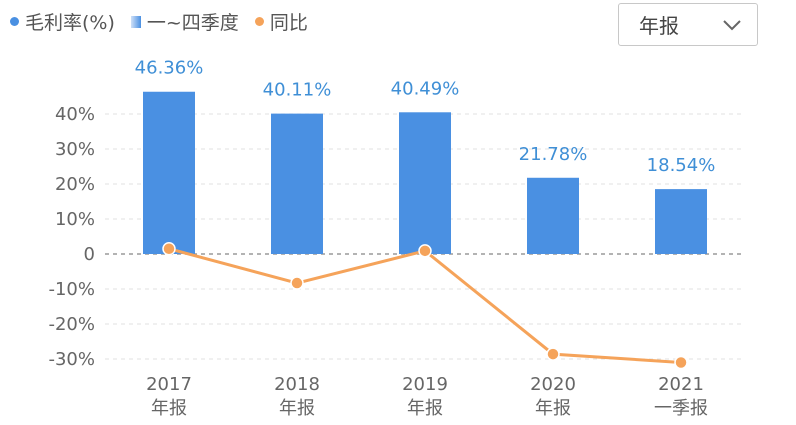  I want to click on y-tick-label: 40%, so click(75, 114).